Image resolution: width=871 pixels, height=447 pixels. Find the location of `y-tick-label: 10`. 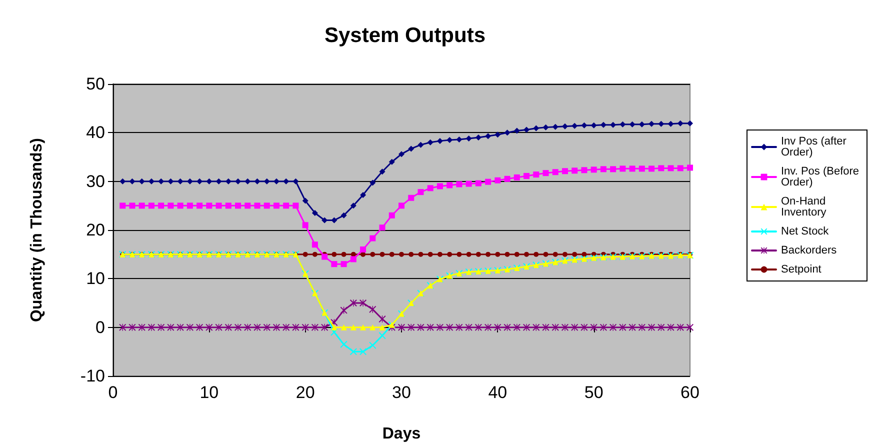

y-tick-label: 10 is located at coordinates (95, 278).